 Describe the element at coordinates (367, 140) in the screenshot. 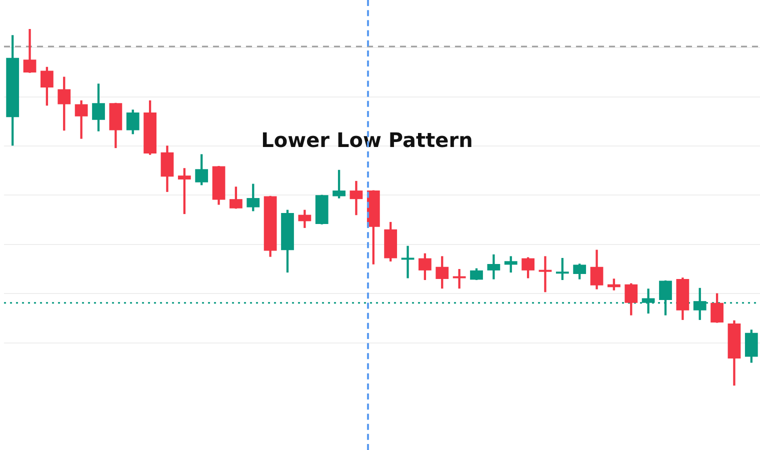

I see `text: Lower Low Pattern` at that location.